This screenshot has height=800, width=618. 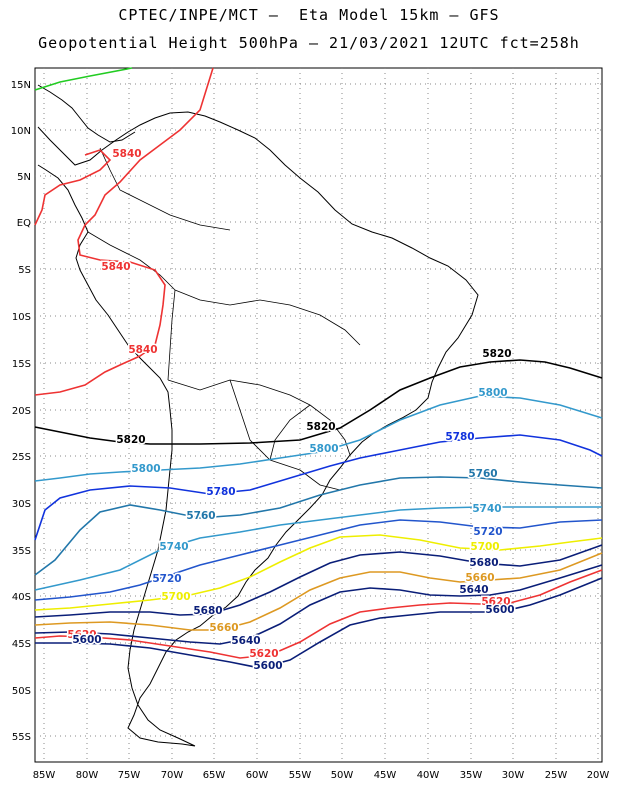 What do you see at coordinates (24, 270) in the screenshot?
I see `lat-label: 5S` at bounding box center [24, 270].